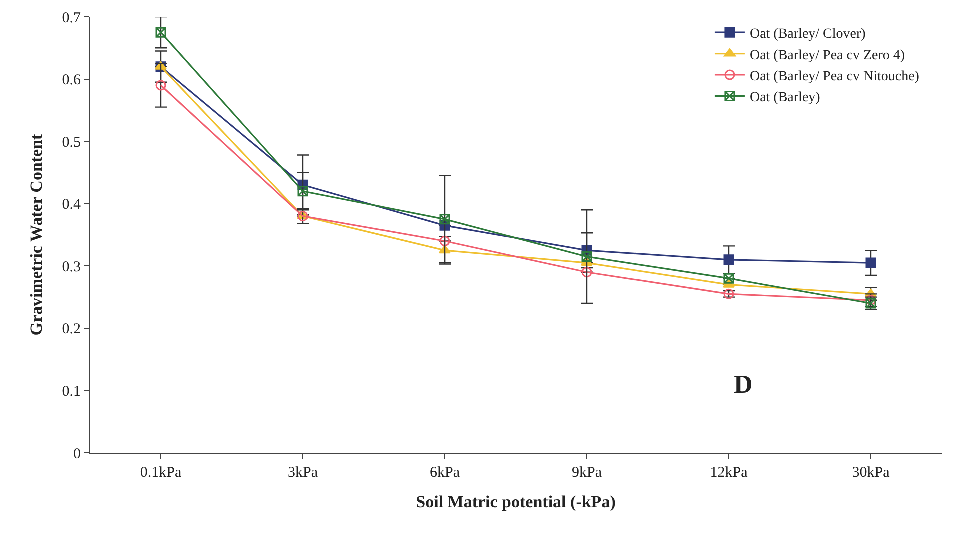 The height and width of the screenshot is (533, 972). Describe the element at coordinates (828, 56) in the screenshot. I see `legend-label: Oat (Barley/ Pea cv Zero 4)` at that location.